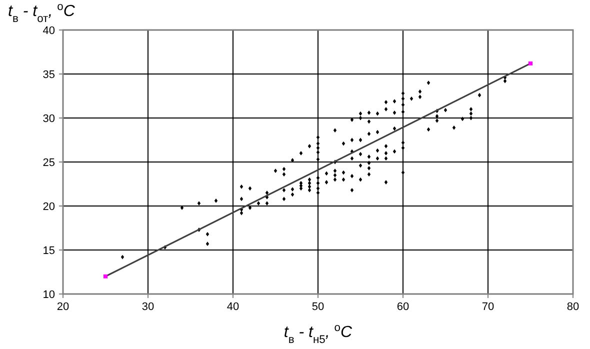 The height and width of the screenshot is (349, 590). I want to click on y-tick-label: 30, so click(48, 119).